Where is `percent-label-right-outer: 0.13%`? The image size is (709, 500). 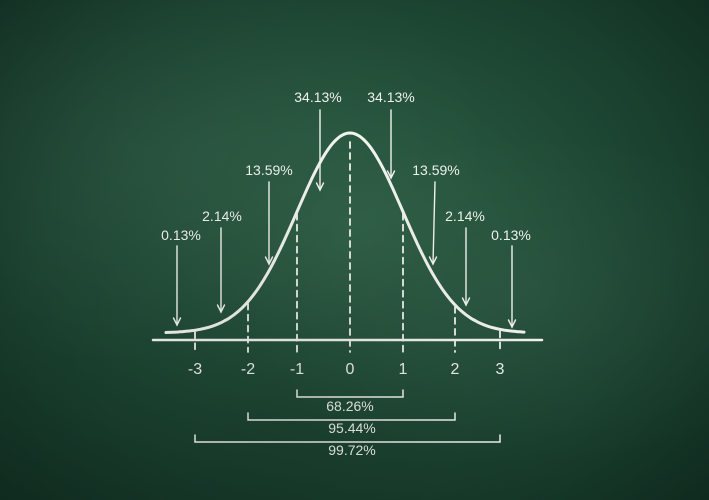
percent-label-right-outer: 0.13% is located at coordinates (511, 235).